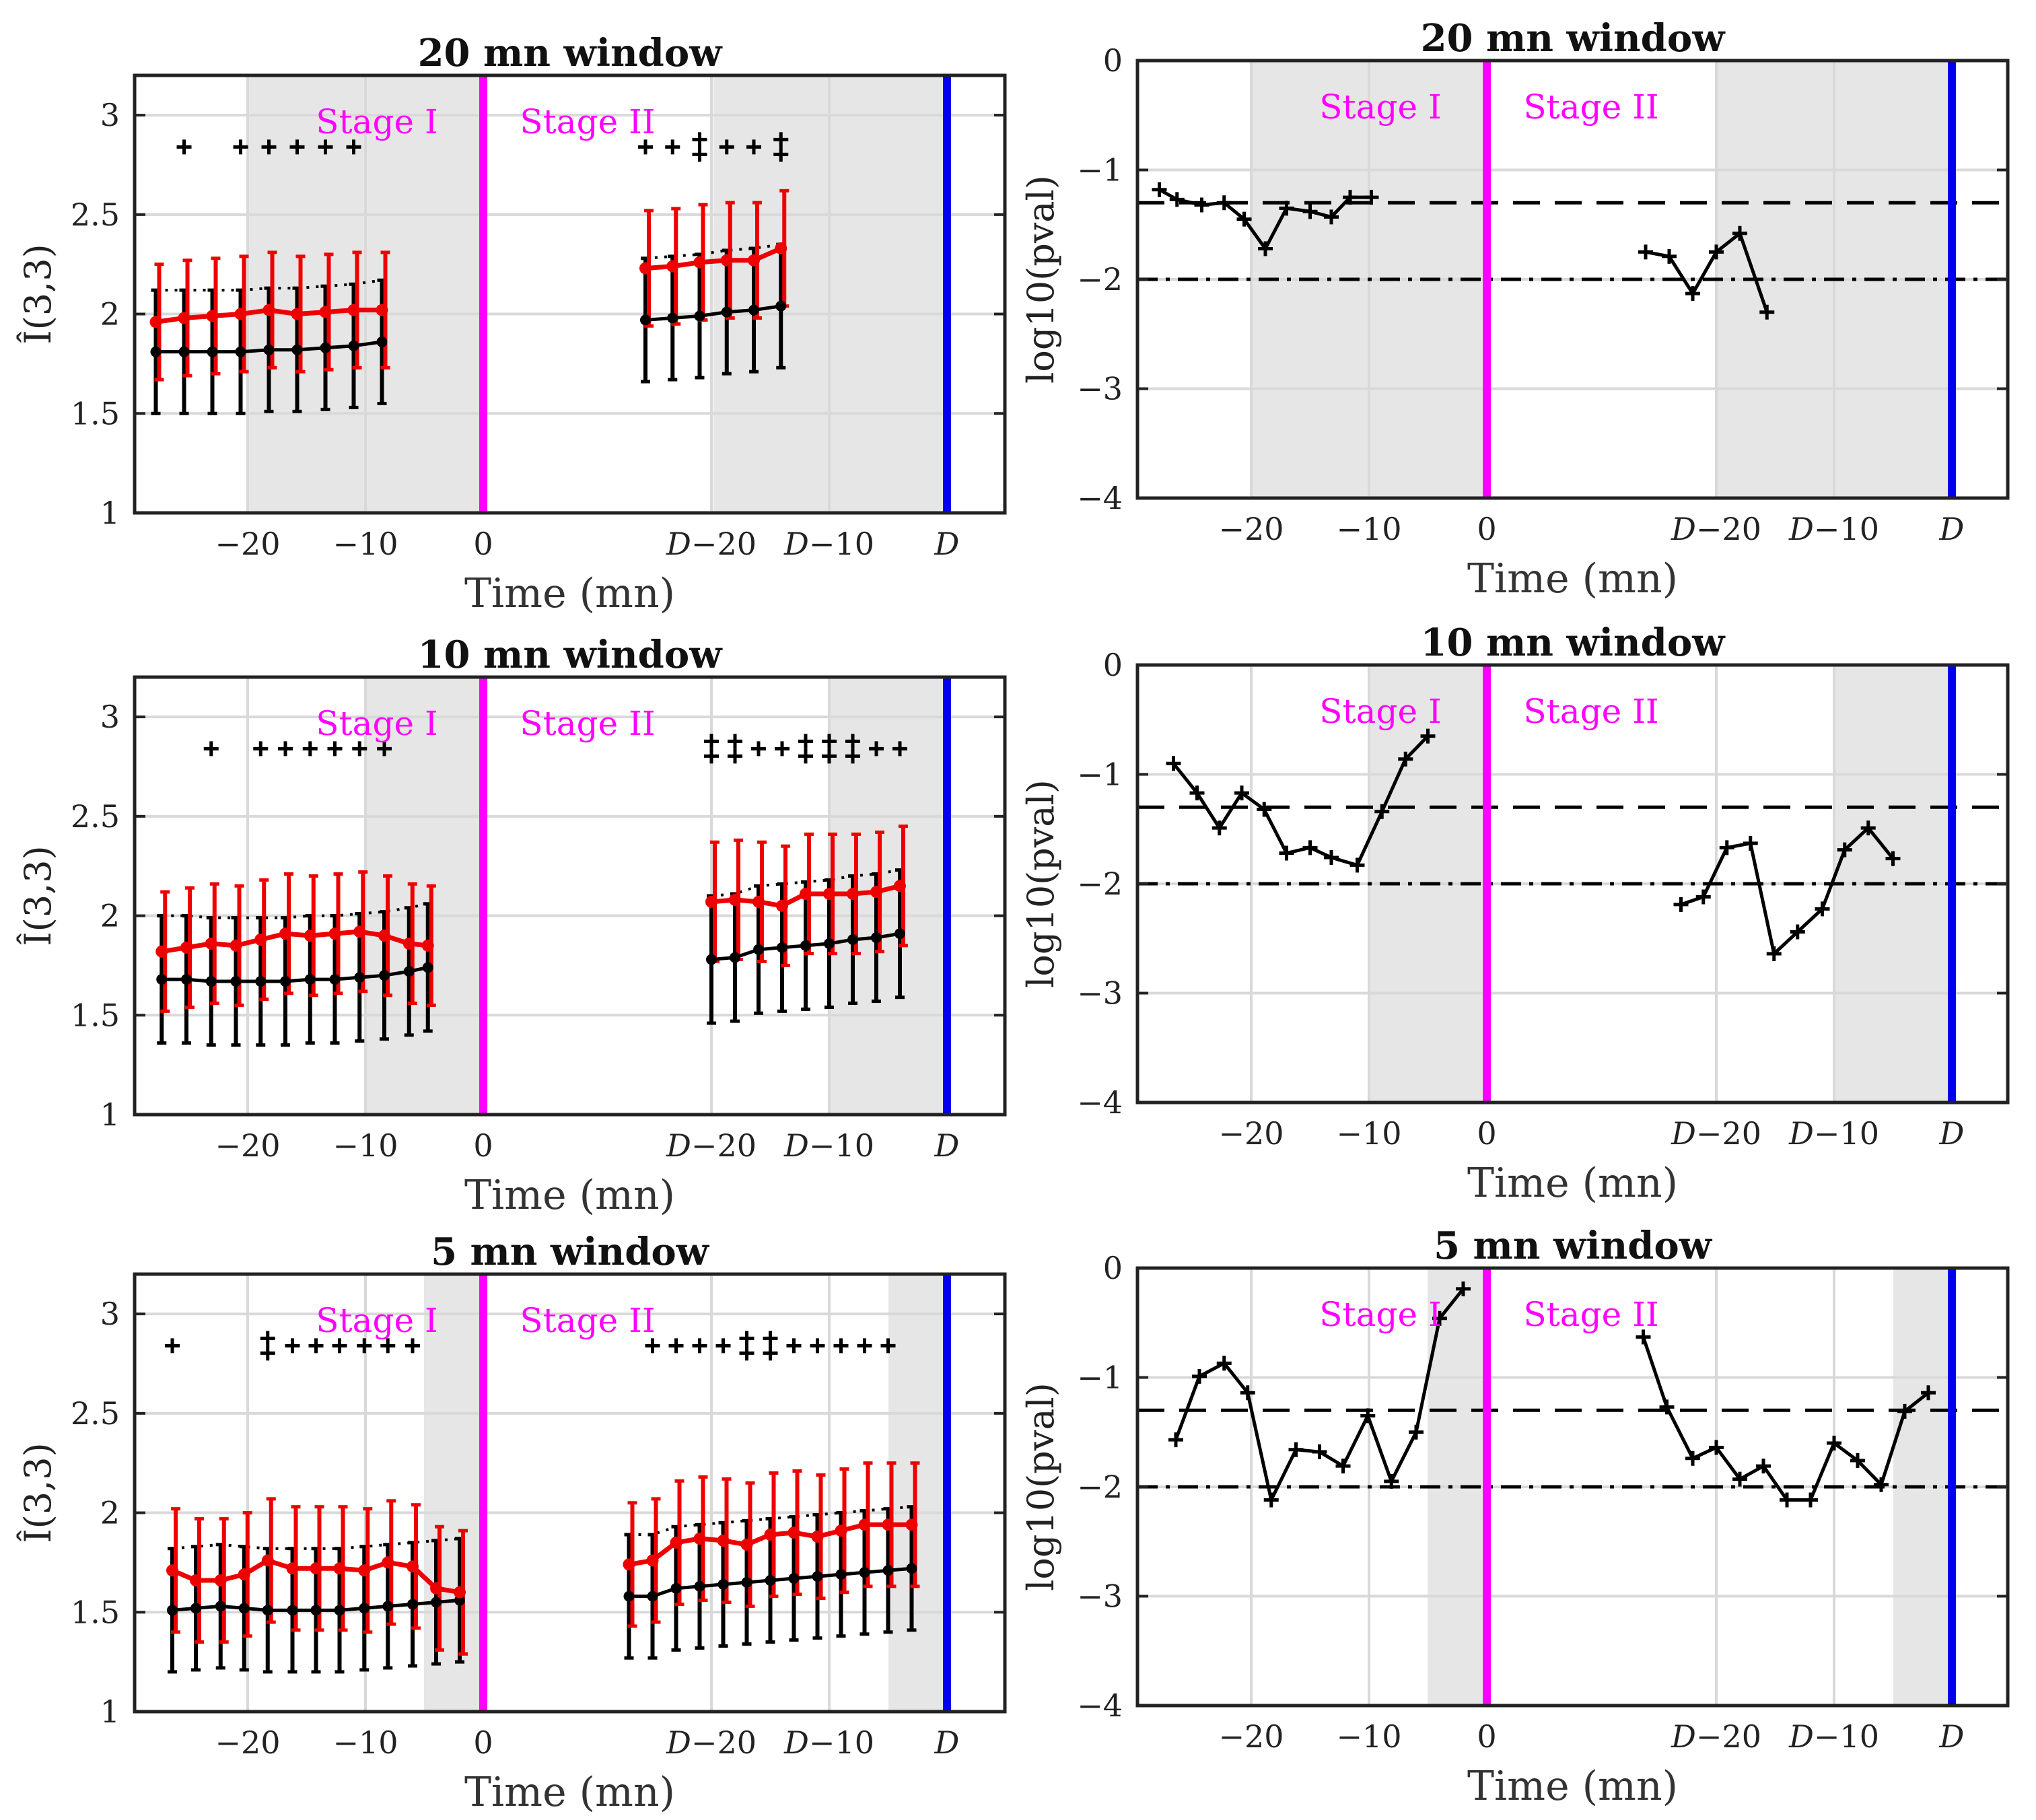 The image size is (2036, 1820). I want to click on panel-title: 10 mn window, so click(1573, 643).